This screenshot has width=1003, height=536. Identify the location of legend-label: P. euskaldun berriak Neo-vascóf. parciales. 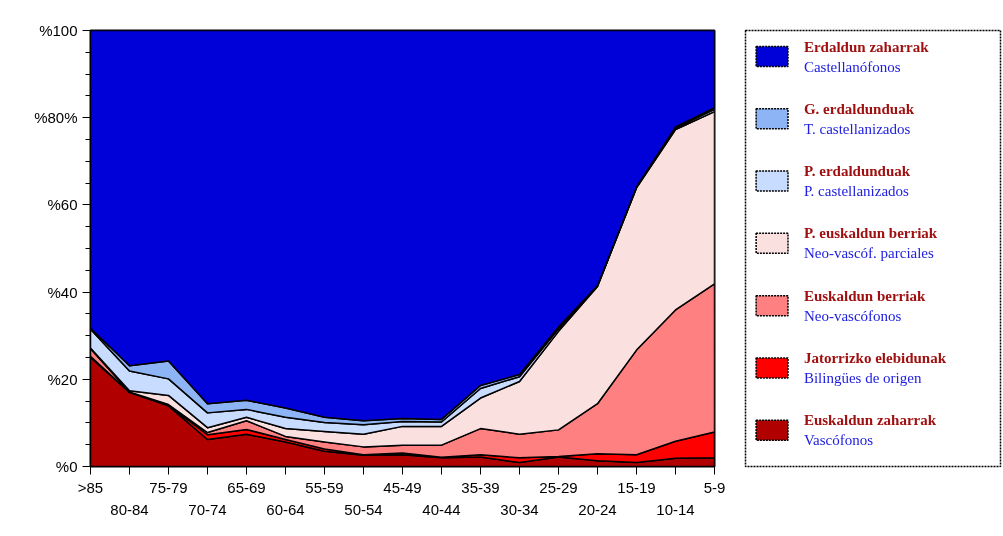
(870, 243).